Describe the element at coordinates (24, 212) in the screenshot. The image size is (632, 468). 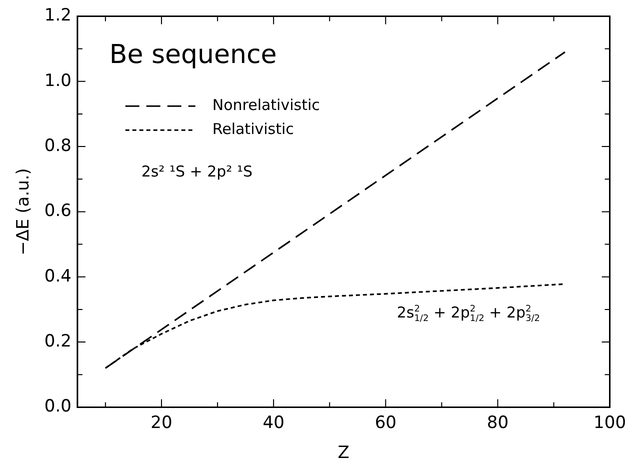
I see `y-axis-title: −ΔE (a.u.)` at that location.